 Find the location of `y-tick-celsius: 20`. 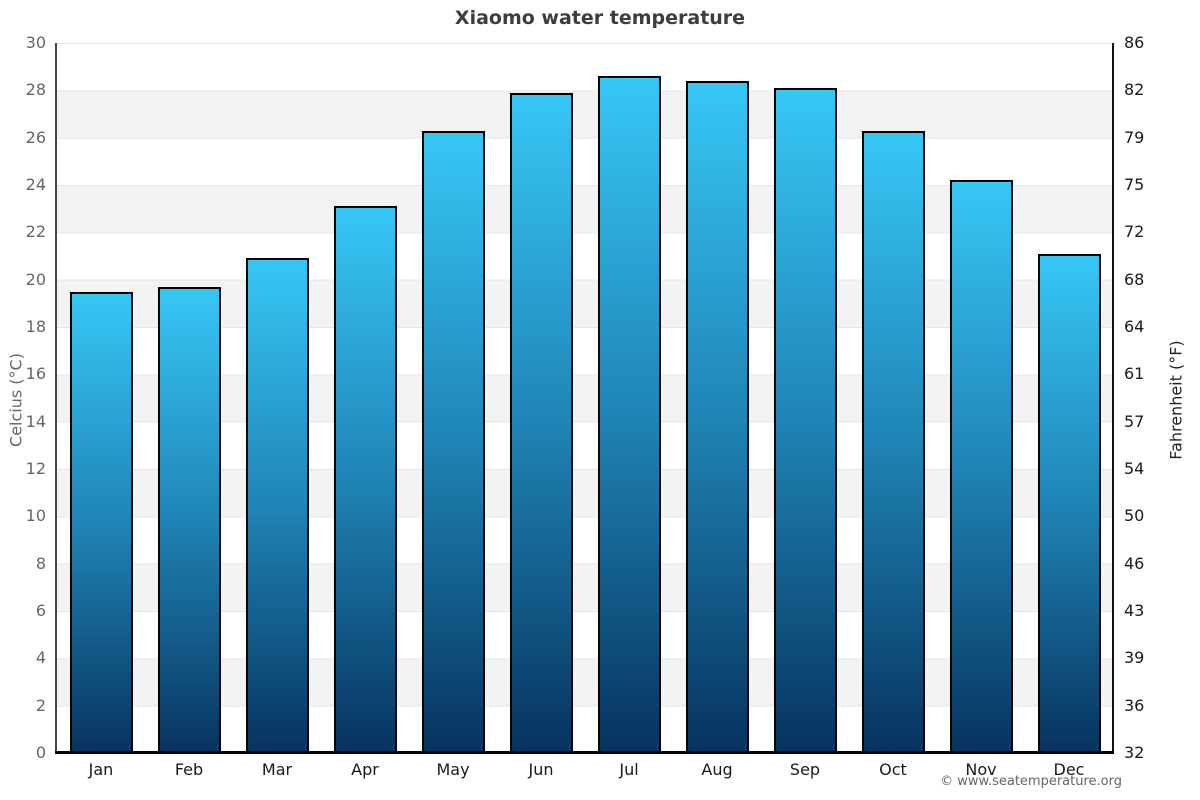

y-tick-celsius: 20 is located at coordinates (35, 279).